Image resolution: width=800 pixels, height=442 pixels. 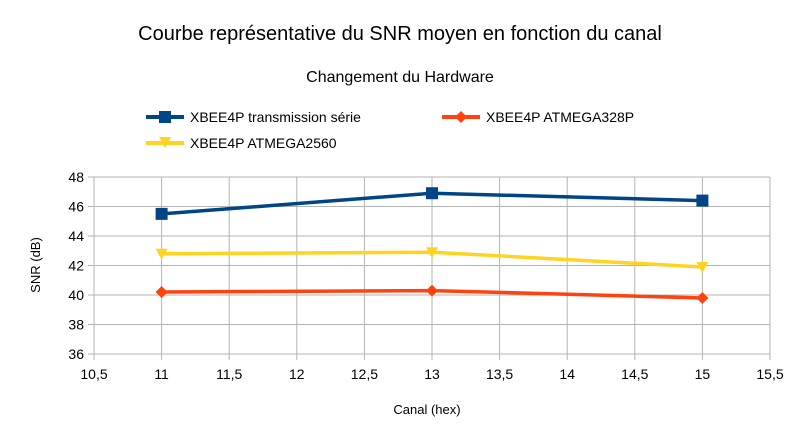 What do you see at coordinates (165, 117) in the screenshot?
I see `legend-marker-serie` at bounding box center [165, 117].